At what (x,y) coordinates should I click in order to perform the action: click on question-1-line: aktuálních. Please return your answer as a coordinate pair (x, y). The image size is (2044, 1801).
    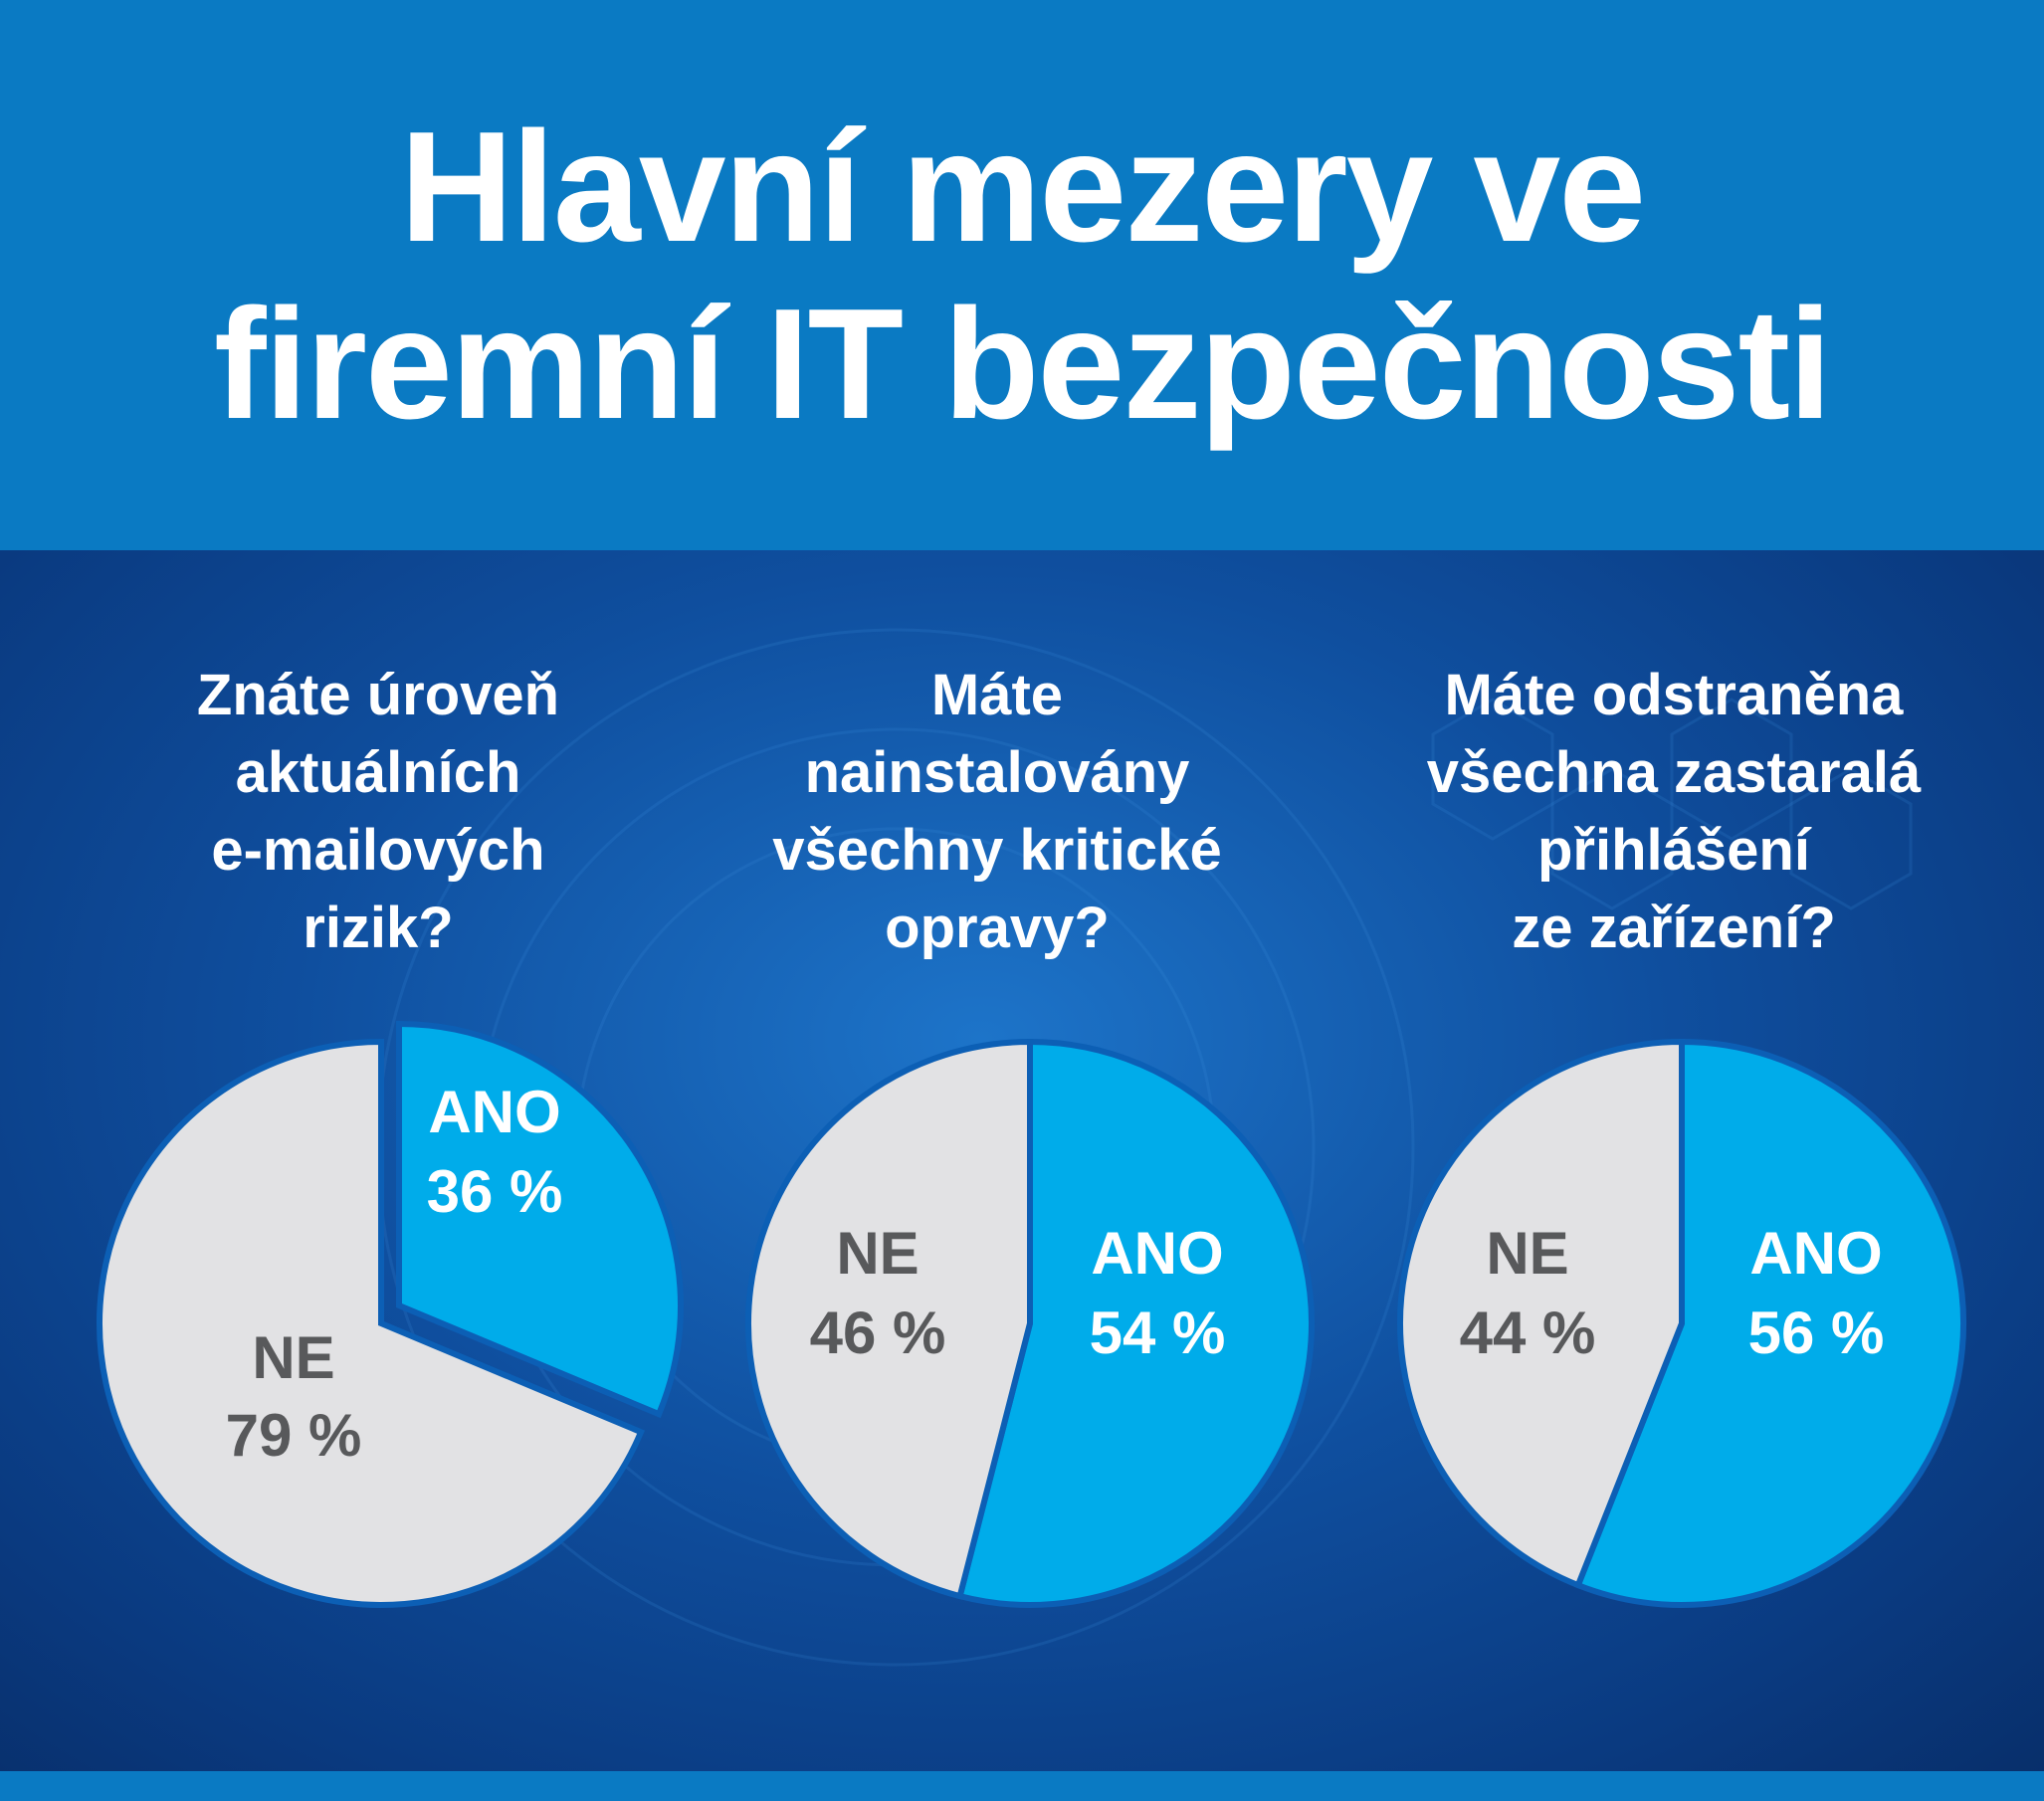
    Looking at the image, I should click on (378, 772).